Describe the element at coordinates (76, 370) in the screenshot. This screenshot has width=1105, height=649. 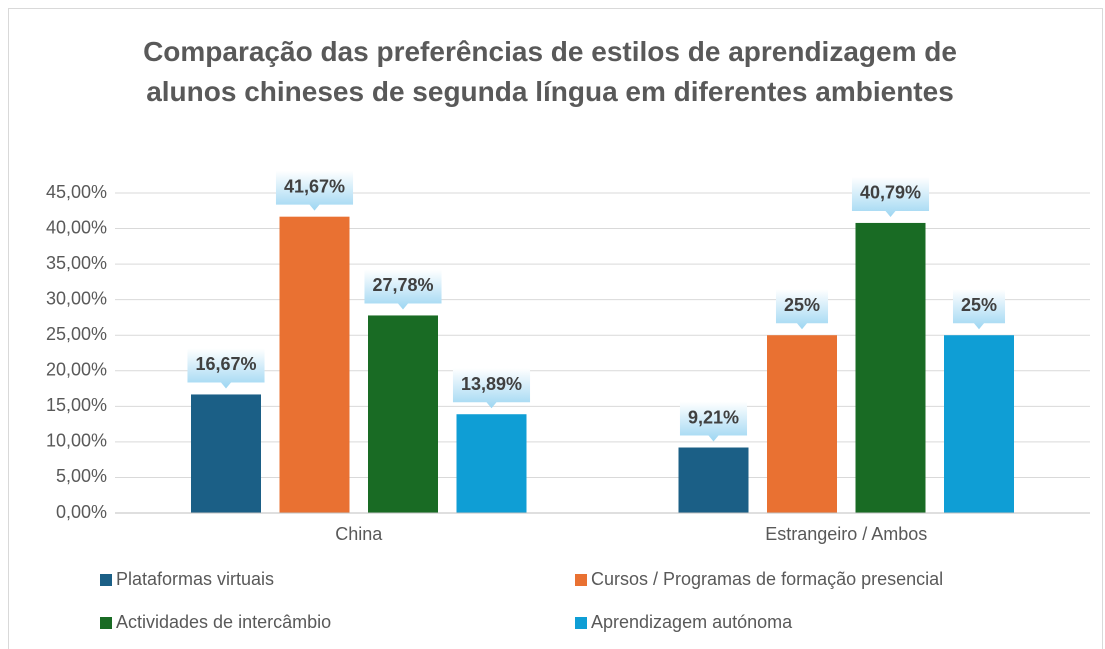
I see `y-tick-label: 20,00%` at that location.